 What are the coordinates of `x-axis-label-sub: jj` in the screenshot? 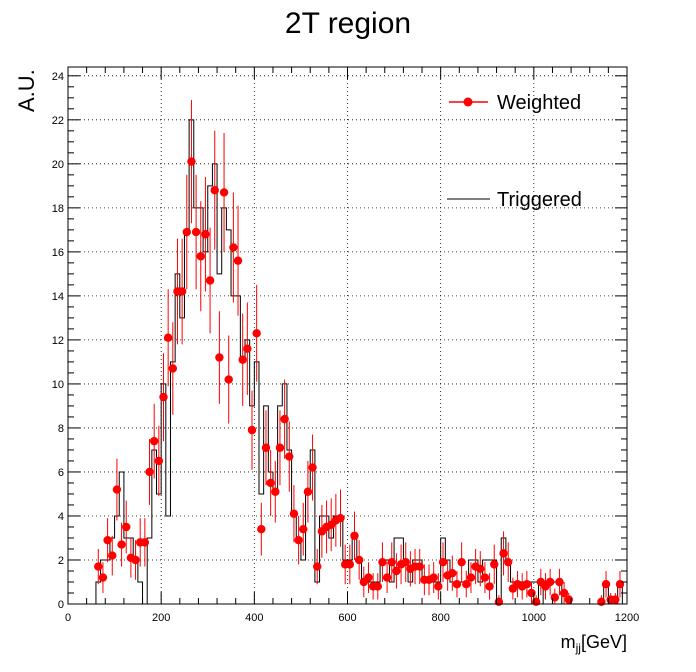 It's located at (578, 648).